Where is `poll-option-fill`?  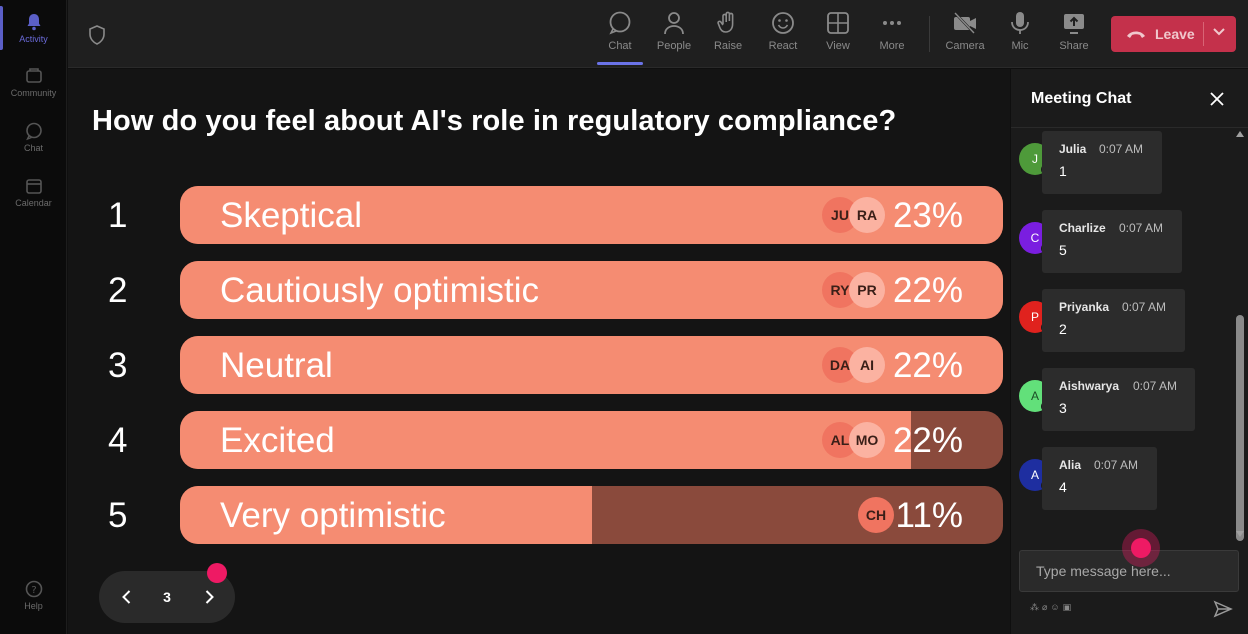
poll-option-fill is located at coordinates (386, 515).